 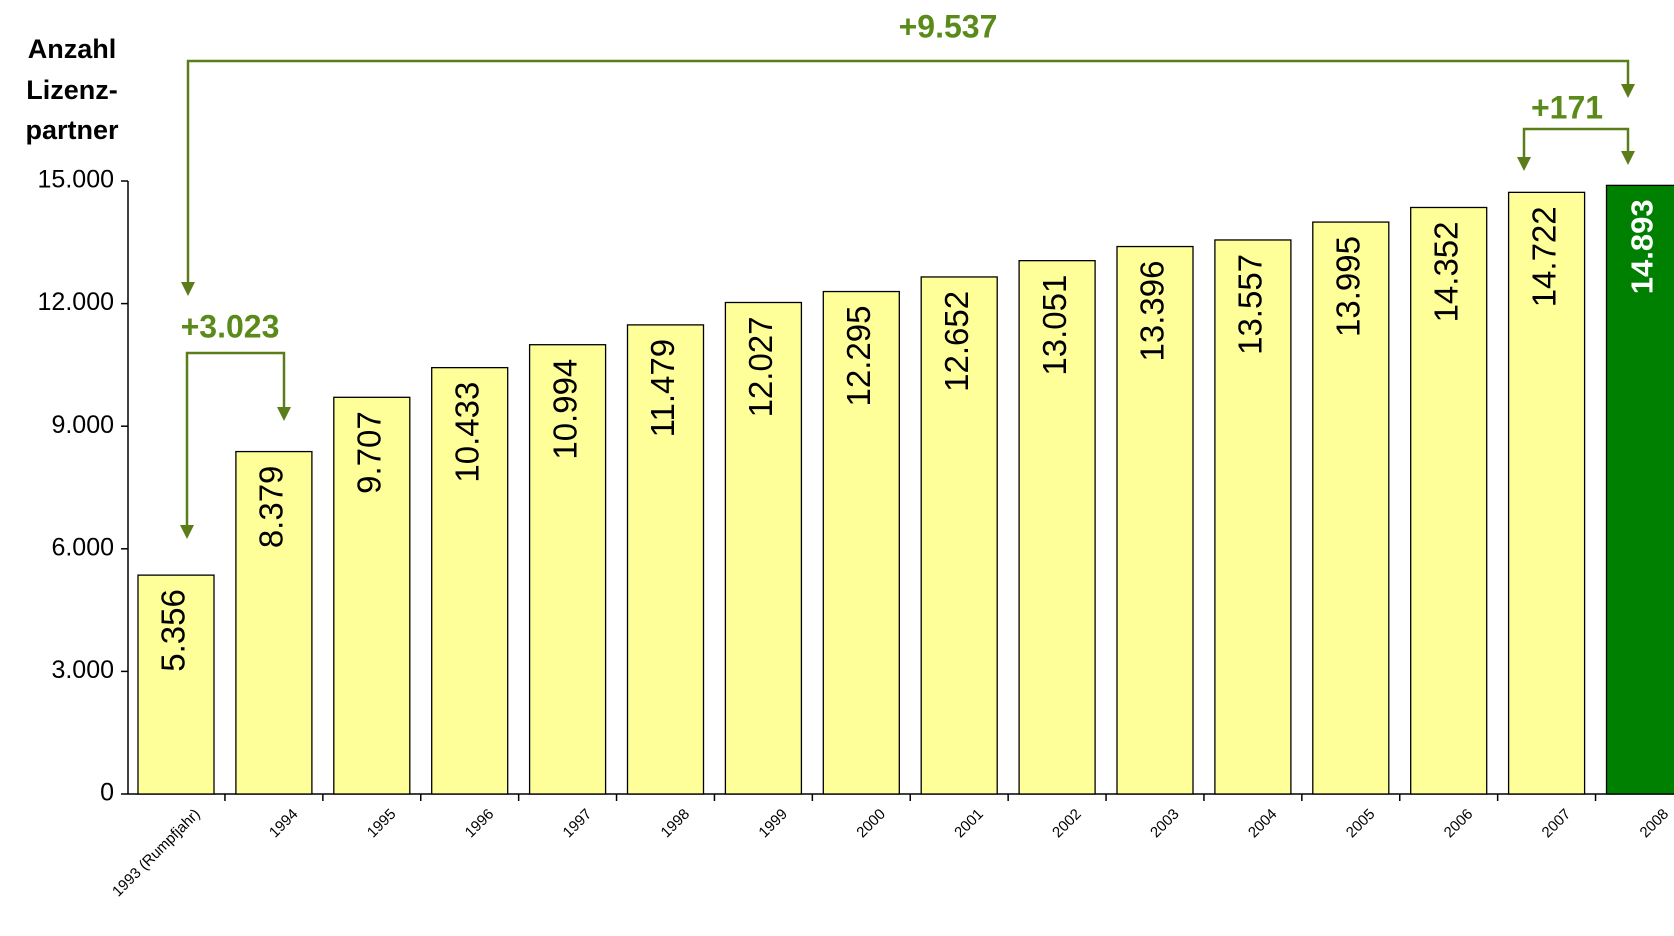 What do you see at coordinates (956, 341) in the screenshot?
I see `value-label: 12.652` at bounding box center [956, 341].